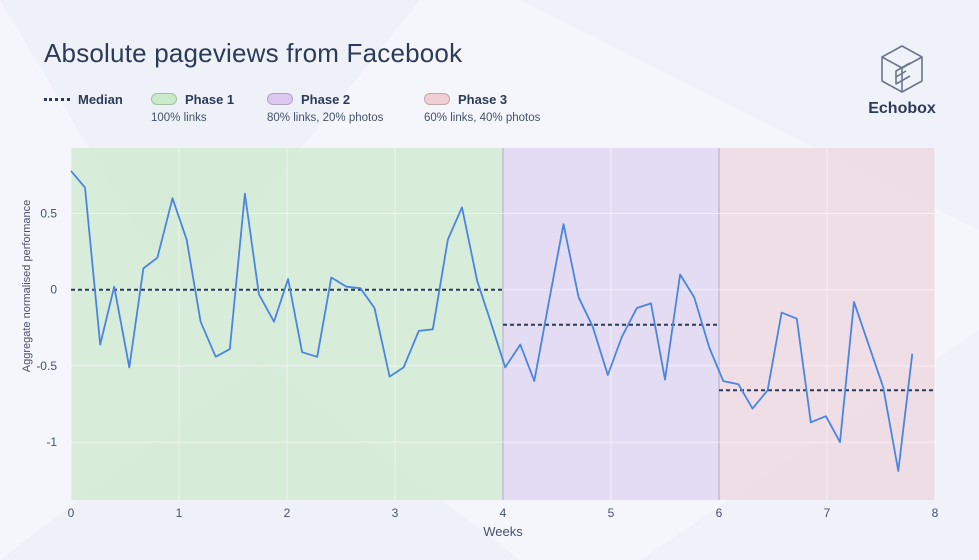  I want to click on y-tick-label: 0.5, so click(48, 214).